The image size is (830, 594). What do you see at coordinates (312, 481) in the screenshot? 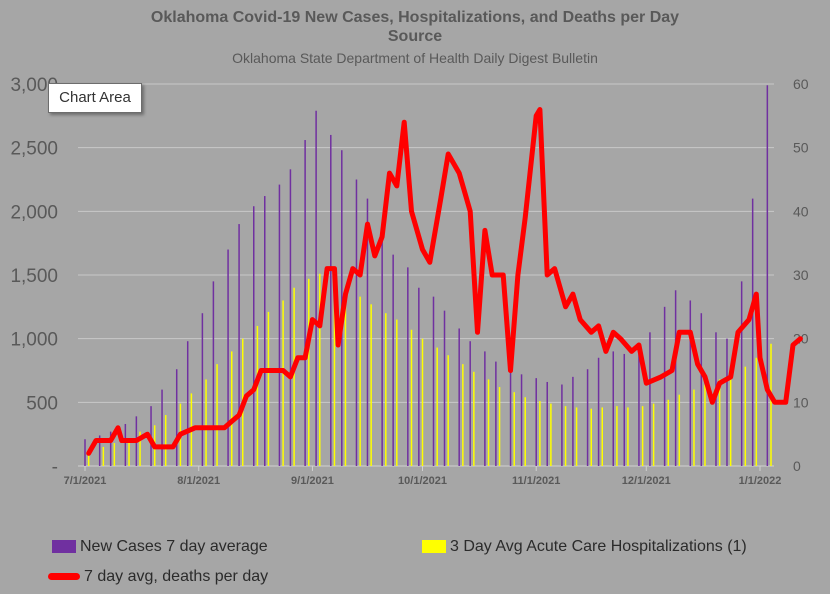
I see `x-tick-label: 9/1/2021` at bounding box center [312, 481].